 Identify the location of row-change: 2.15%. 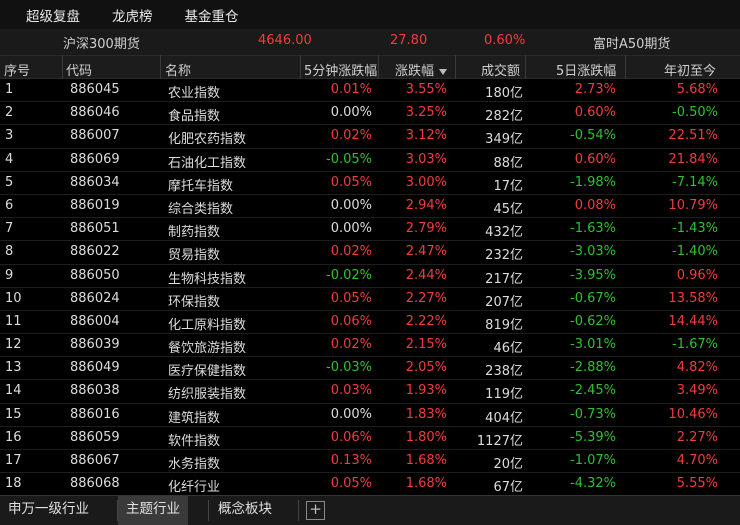
(426, 345).